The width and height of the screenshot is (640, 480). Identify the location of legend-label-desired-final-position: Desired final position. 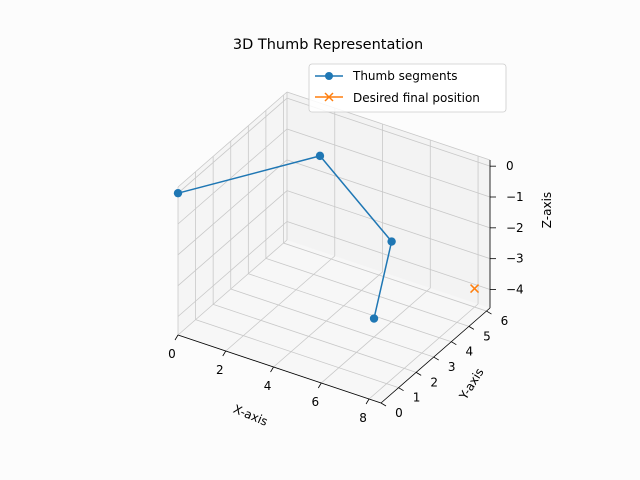
(416, 98).